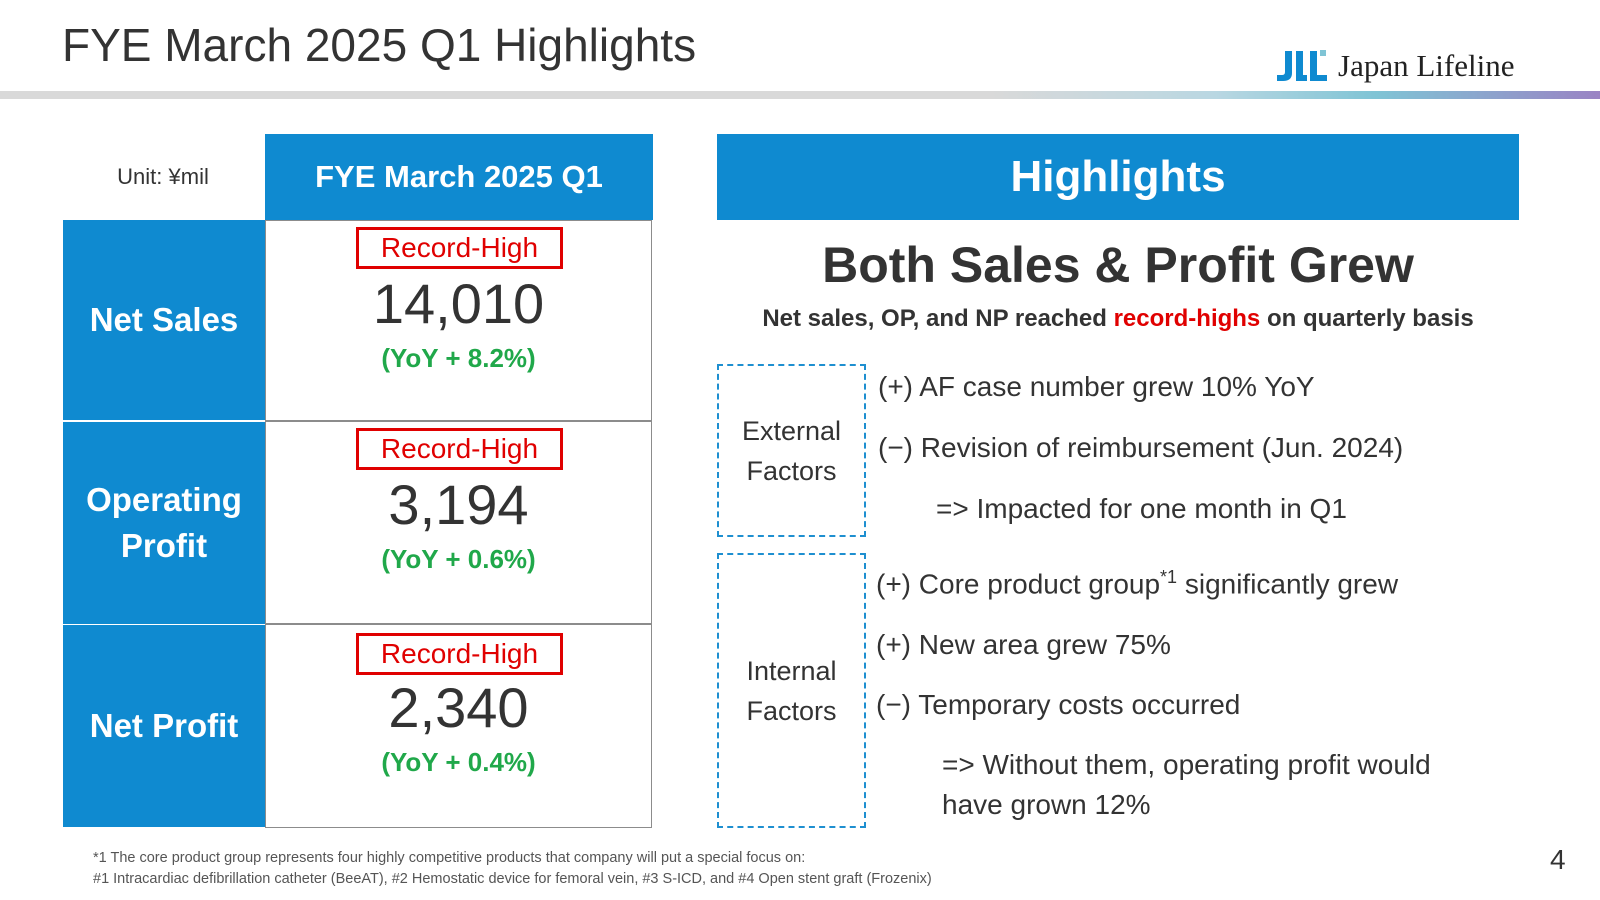 The image size is (1600, 900). What do you see at coordinates (1187, 318) in the screenshot?
I see `sub-heading-highlight: record-highs` at bounding box center [1187, 318].